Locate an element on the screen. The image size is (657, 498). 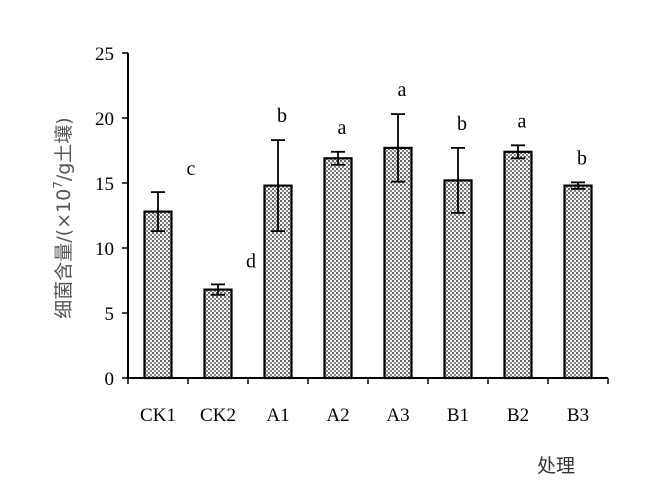
significance-label-b2: a is located at coordinates (522, 121).